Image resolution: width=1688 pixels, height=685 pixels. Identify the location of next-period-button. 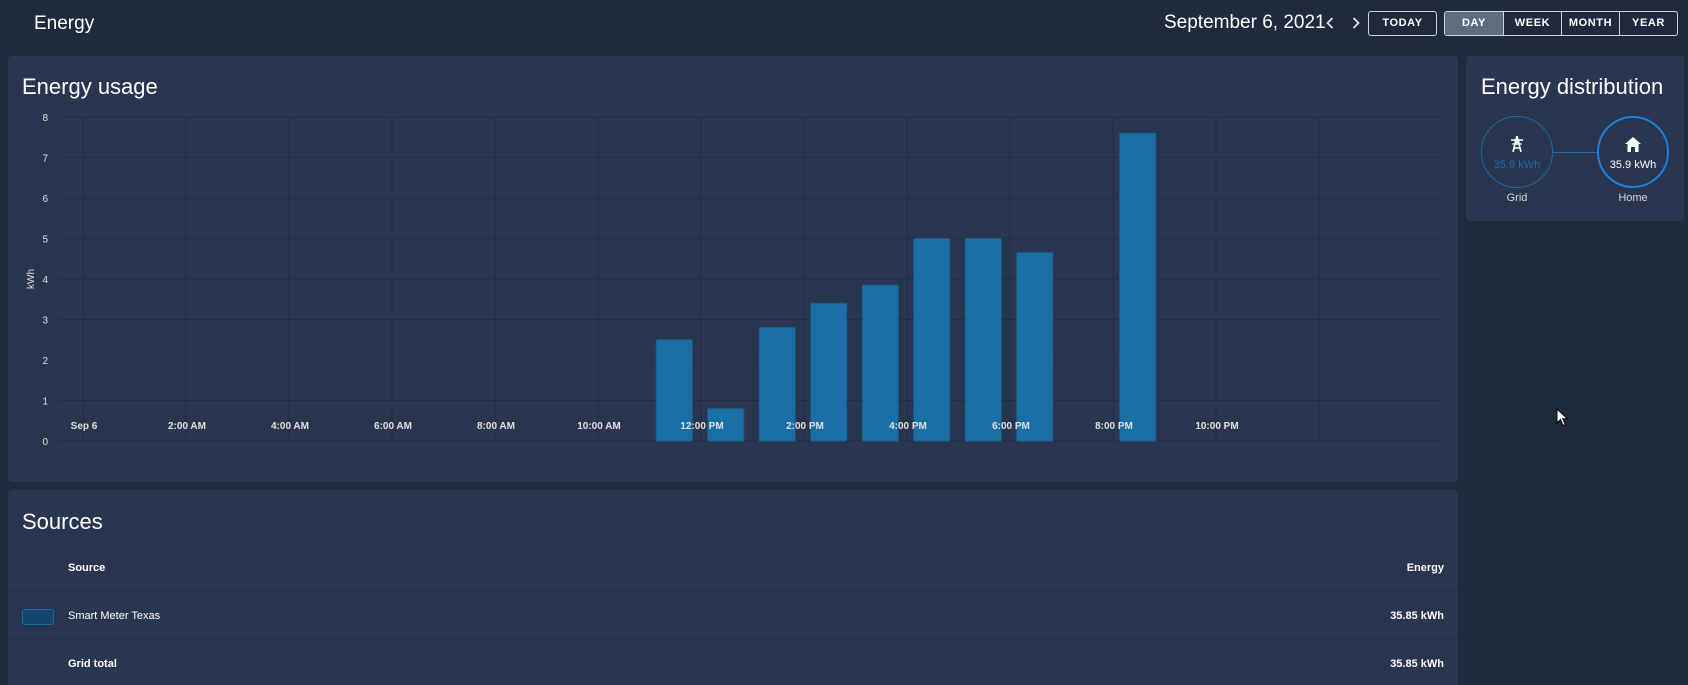
(1356, 23).